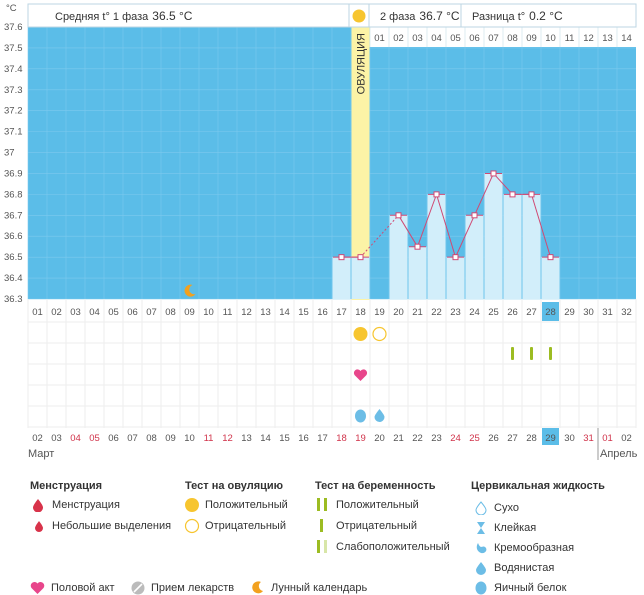 The width and height of the screenshot is (644, 595). What do you see at coordinates (341, 438) in the screenshot?
I see `calendar-date-label: 18` at bounding box center [341, 438].